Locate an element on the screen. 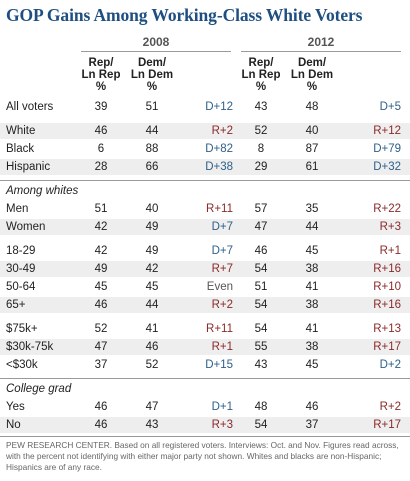 The image size is (410, 481). dem-2012-value: 87 is located at coordinates (312, 149).